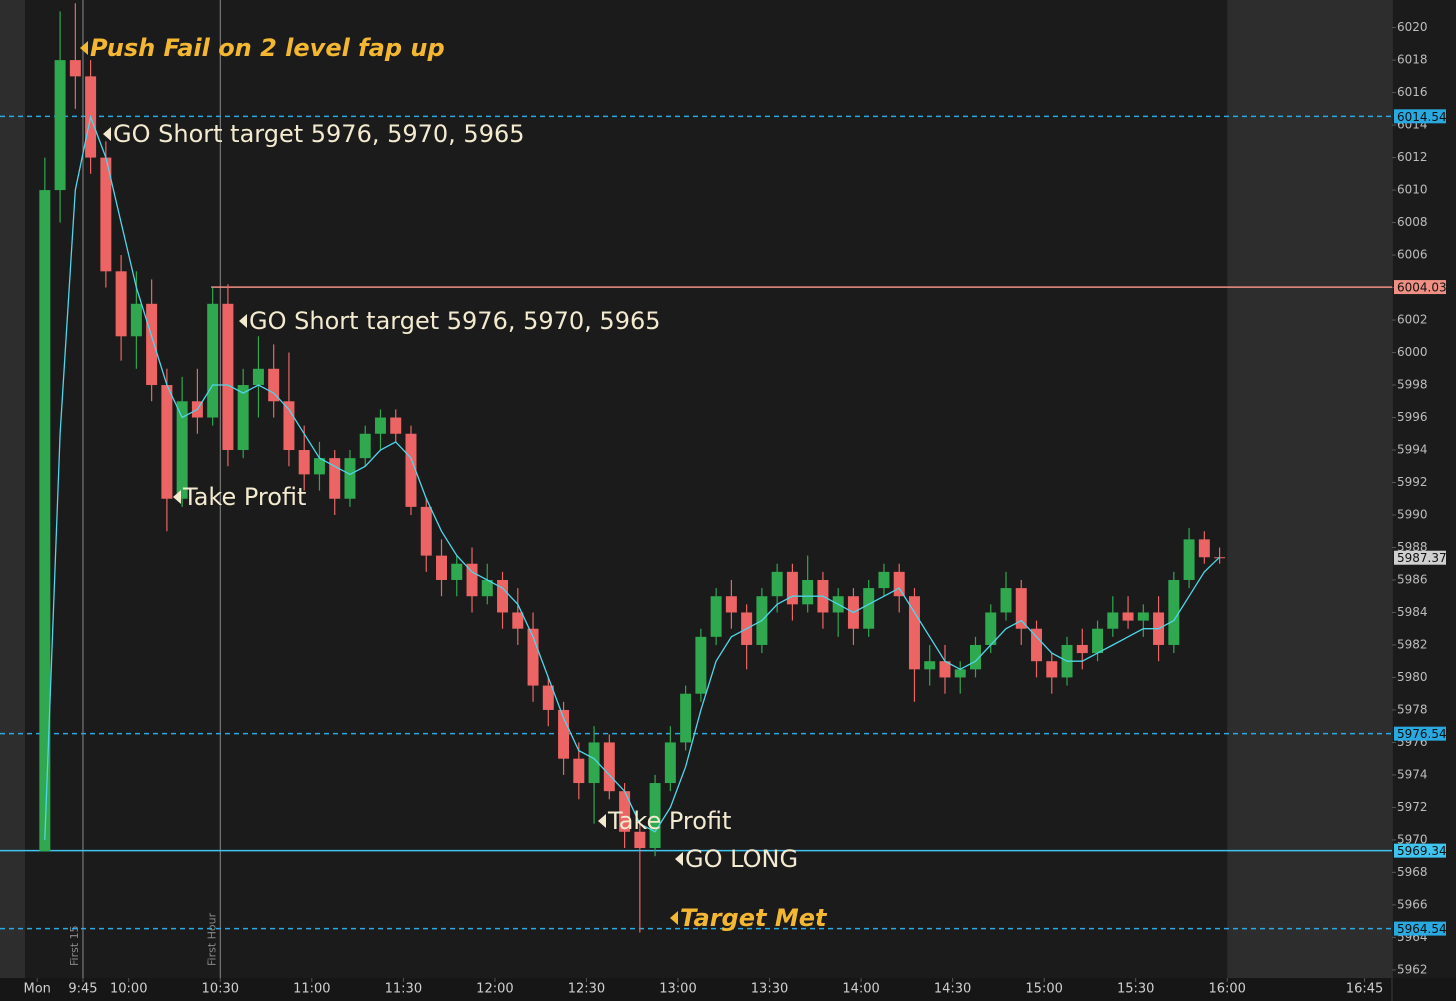 The image size is (1456, 1001). What do you see at coordinates (267, 48) in the screenshot?
I see `annotation: Push Fail on 2 level fap up` at bounding box center [267, 48].